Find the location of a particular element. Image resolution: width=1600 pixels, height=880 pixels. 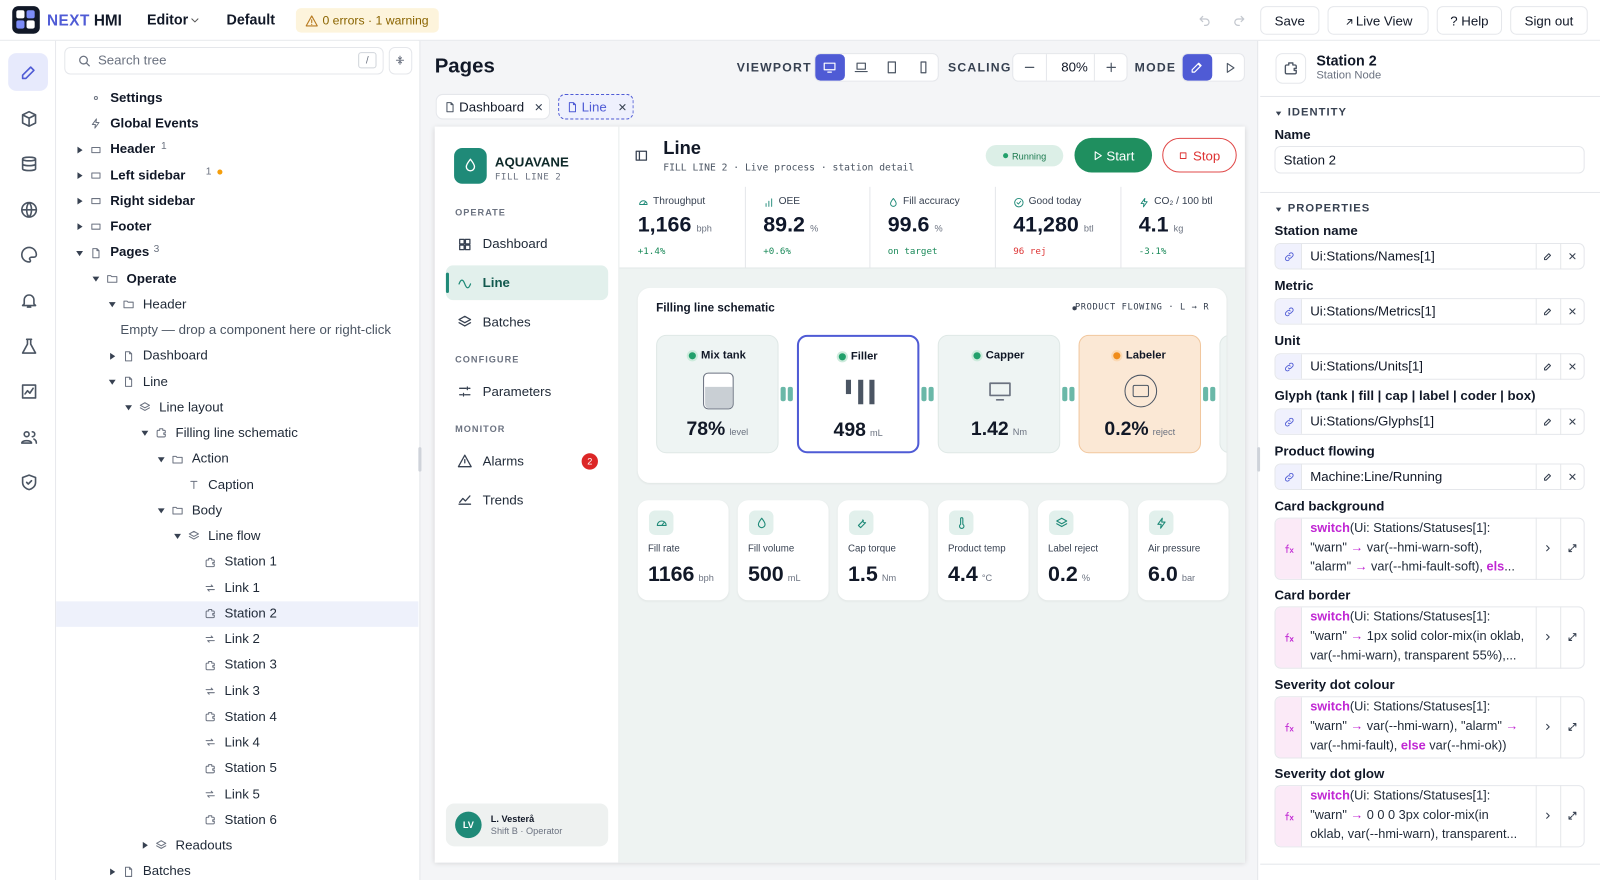

tree-label: Pages is located at coordinates (130, 252).